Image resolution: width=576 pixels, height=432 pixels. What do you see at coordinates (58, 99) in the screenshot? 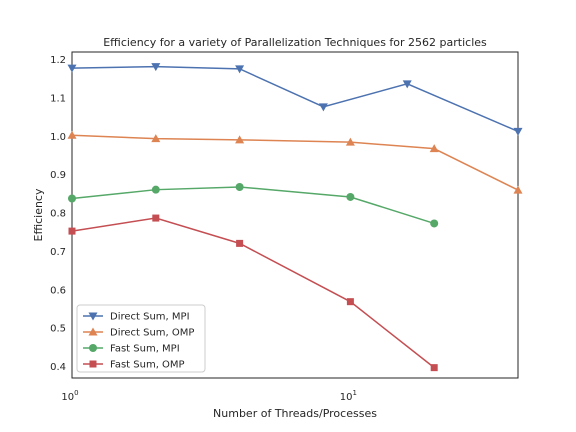
I see `y-tick-label: 1.1` at bounding box center [58, 99].